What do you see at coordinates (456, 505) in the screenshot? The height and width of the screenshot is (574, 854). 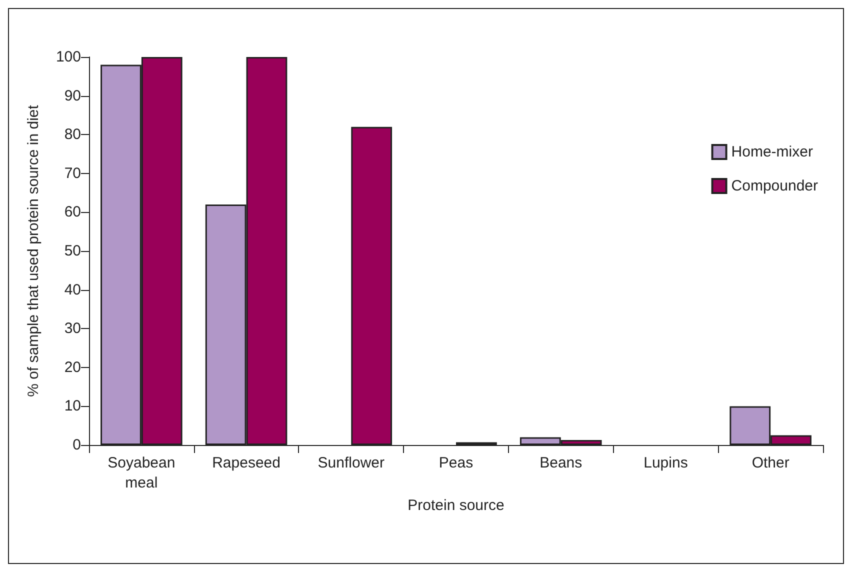 I see `x-axis-title: Protein source` at bounding box center [456, 505].